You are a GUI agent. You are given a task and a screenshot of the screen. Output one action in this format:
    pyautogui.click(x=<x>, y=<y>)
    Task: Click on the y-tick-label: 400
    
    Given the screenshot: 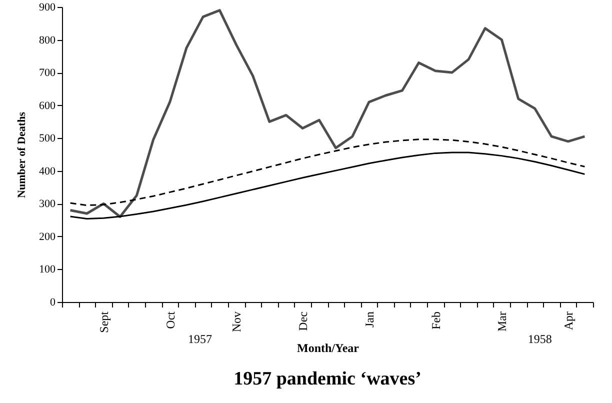 What is the action you would take?
    pyautogui.click(x=47, y=171)
    